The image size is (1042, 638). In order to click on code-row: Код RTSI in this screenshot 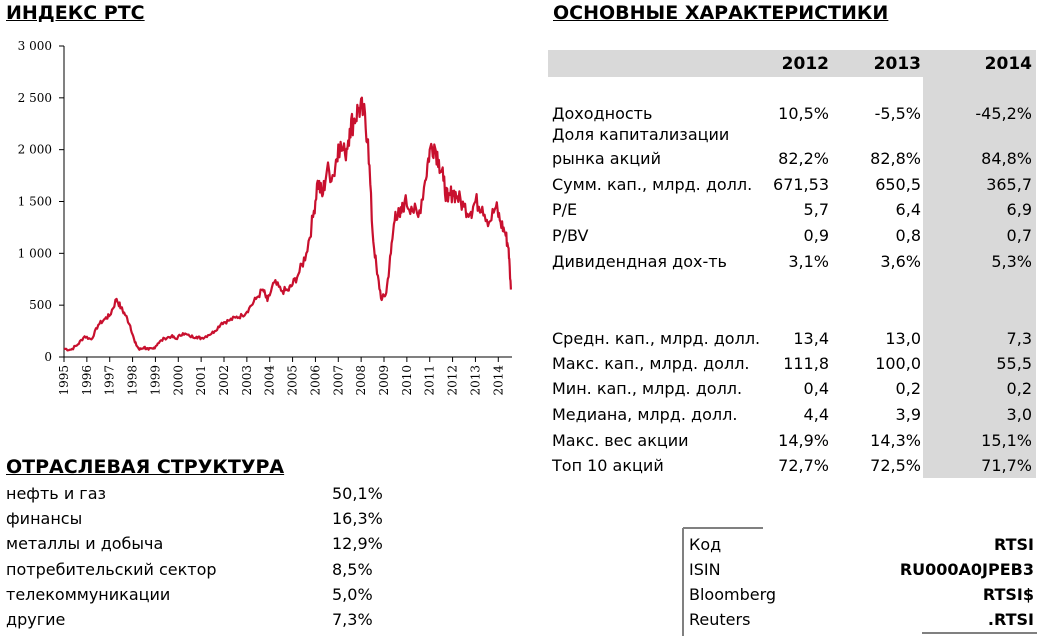, I will do `click(860, 544)`.